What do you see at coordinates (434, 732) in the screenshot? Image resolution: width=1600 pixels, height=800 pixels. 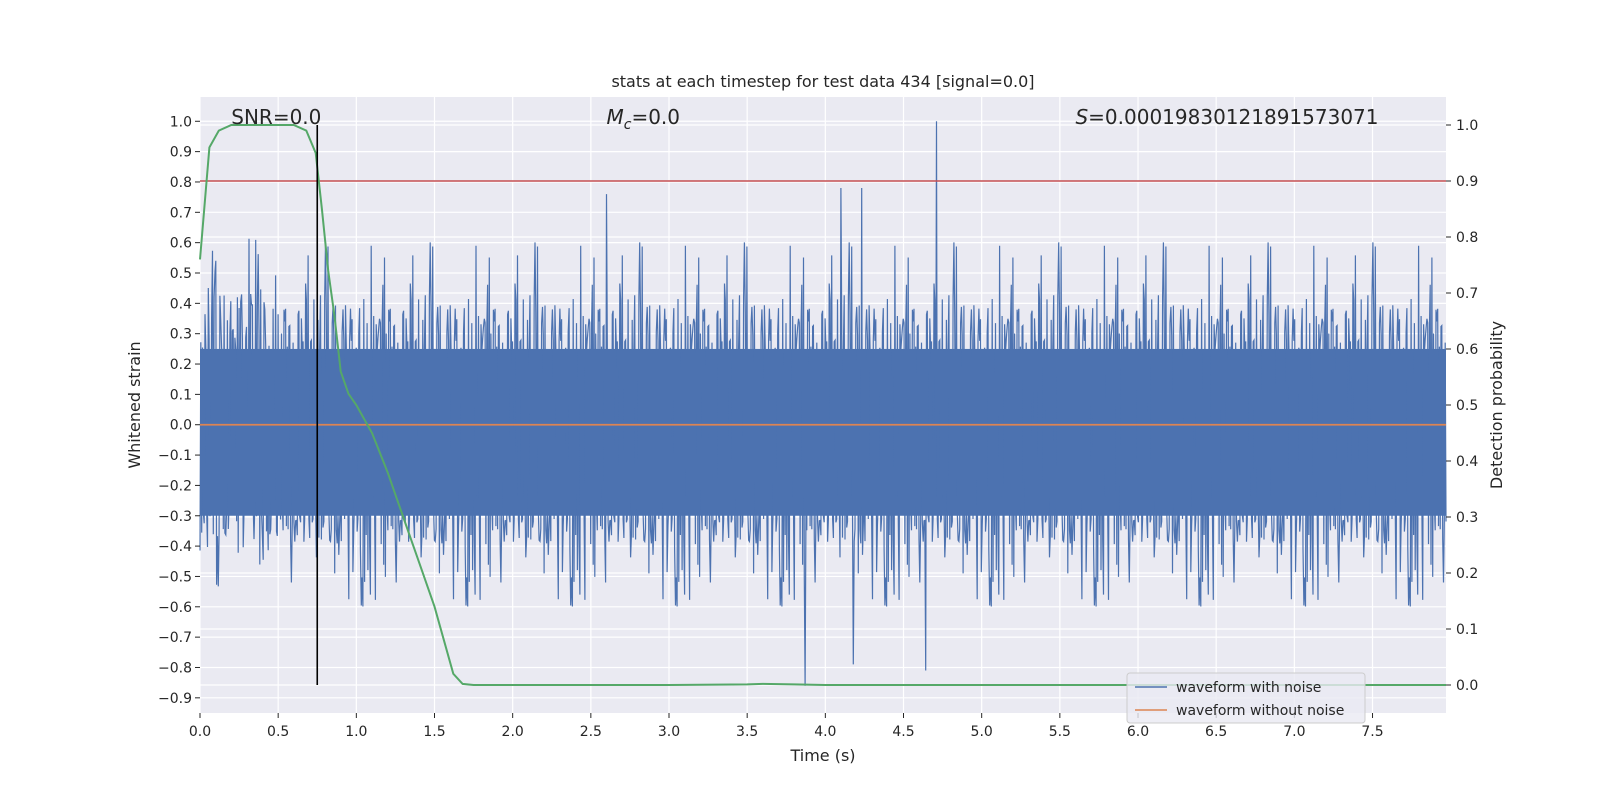 I see `x-tick-label: 1.5` at bounding box center [434, 732].